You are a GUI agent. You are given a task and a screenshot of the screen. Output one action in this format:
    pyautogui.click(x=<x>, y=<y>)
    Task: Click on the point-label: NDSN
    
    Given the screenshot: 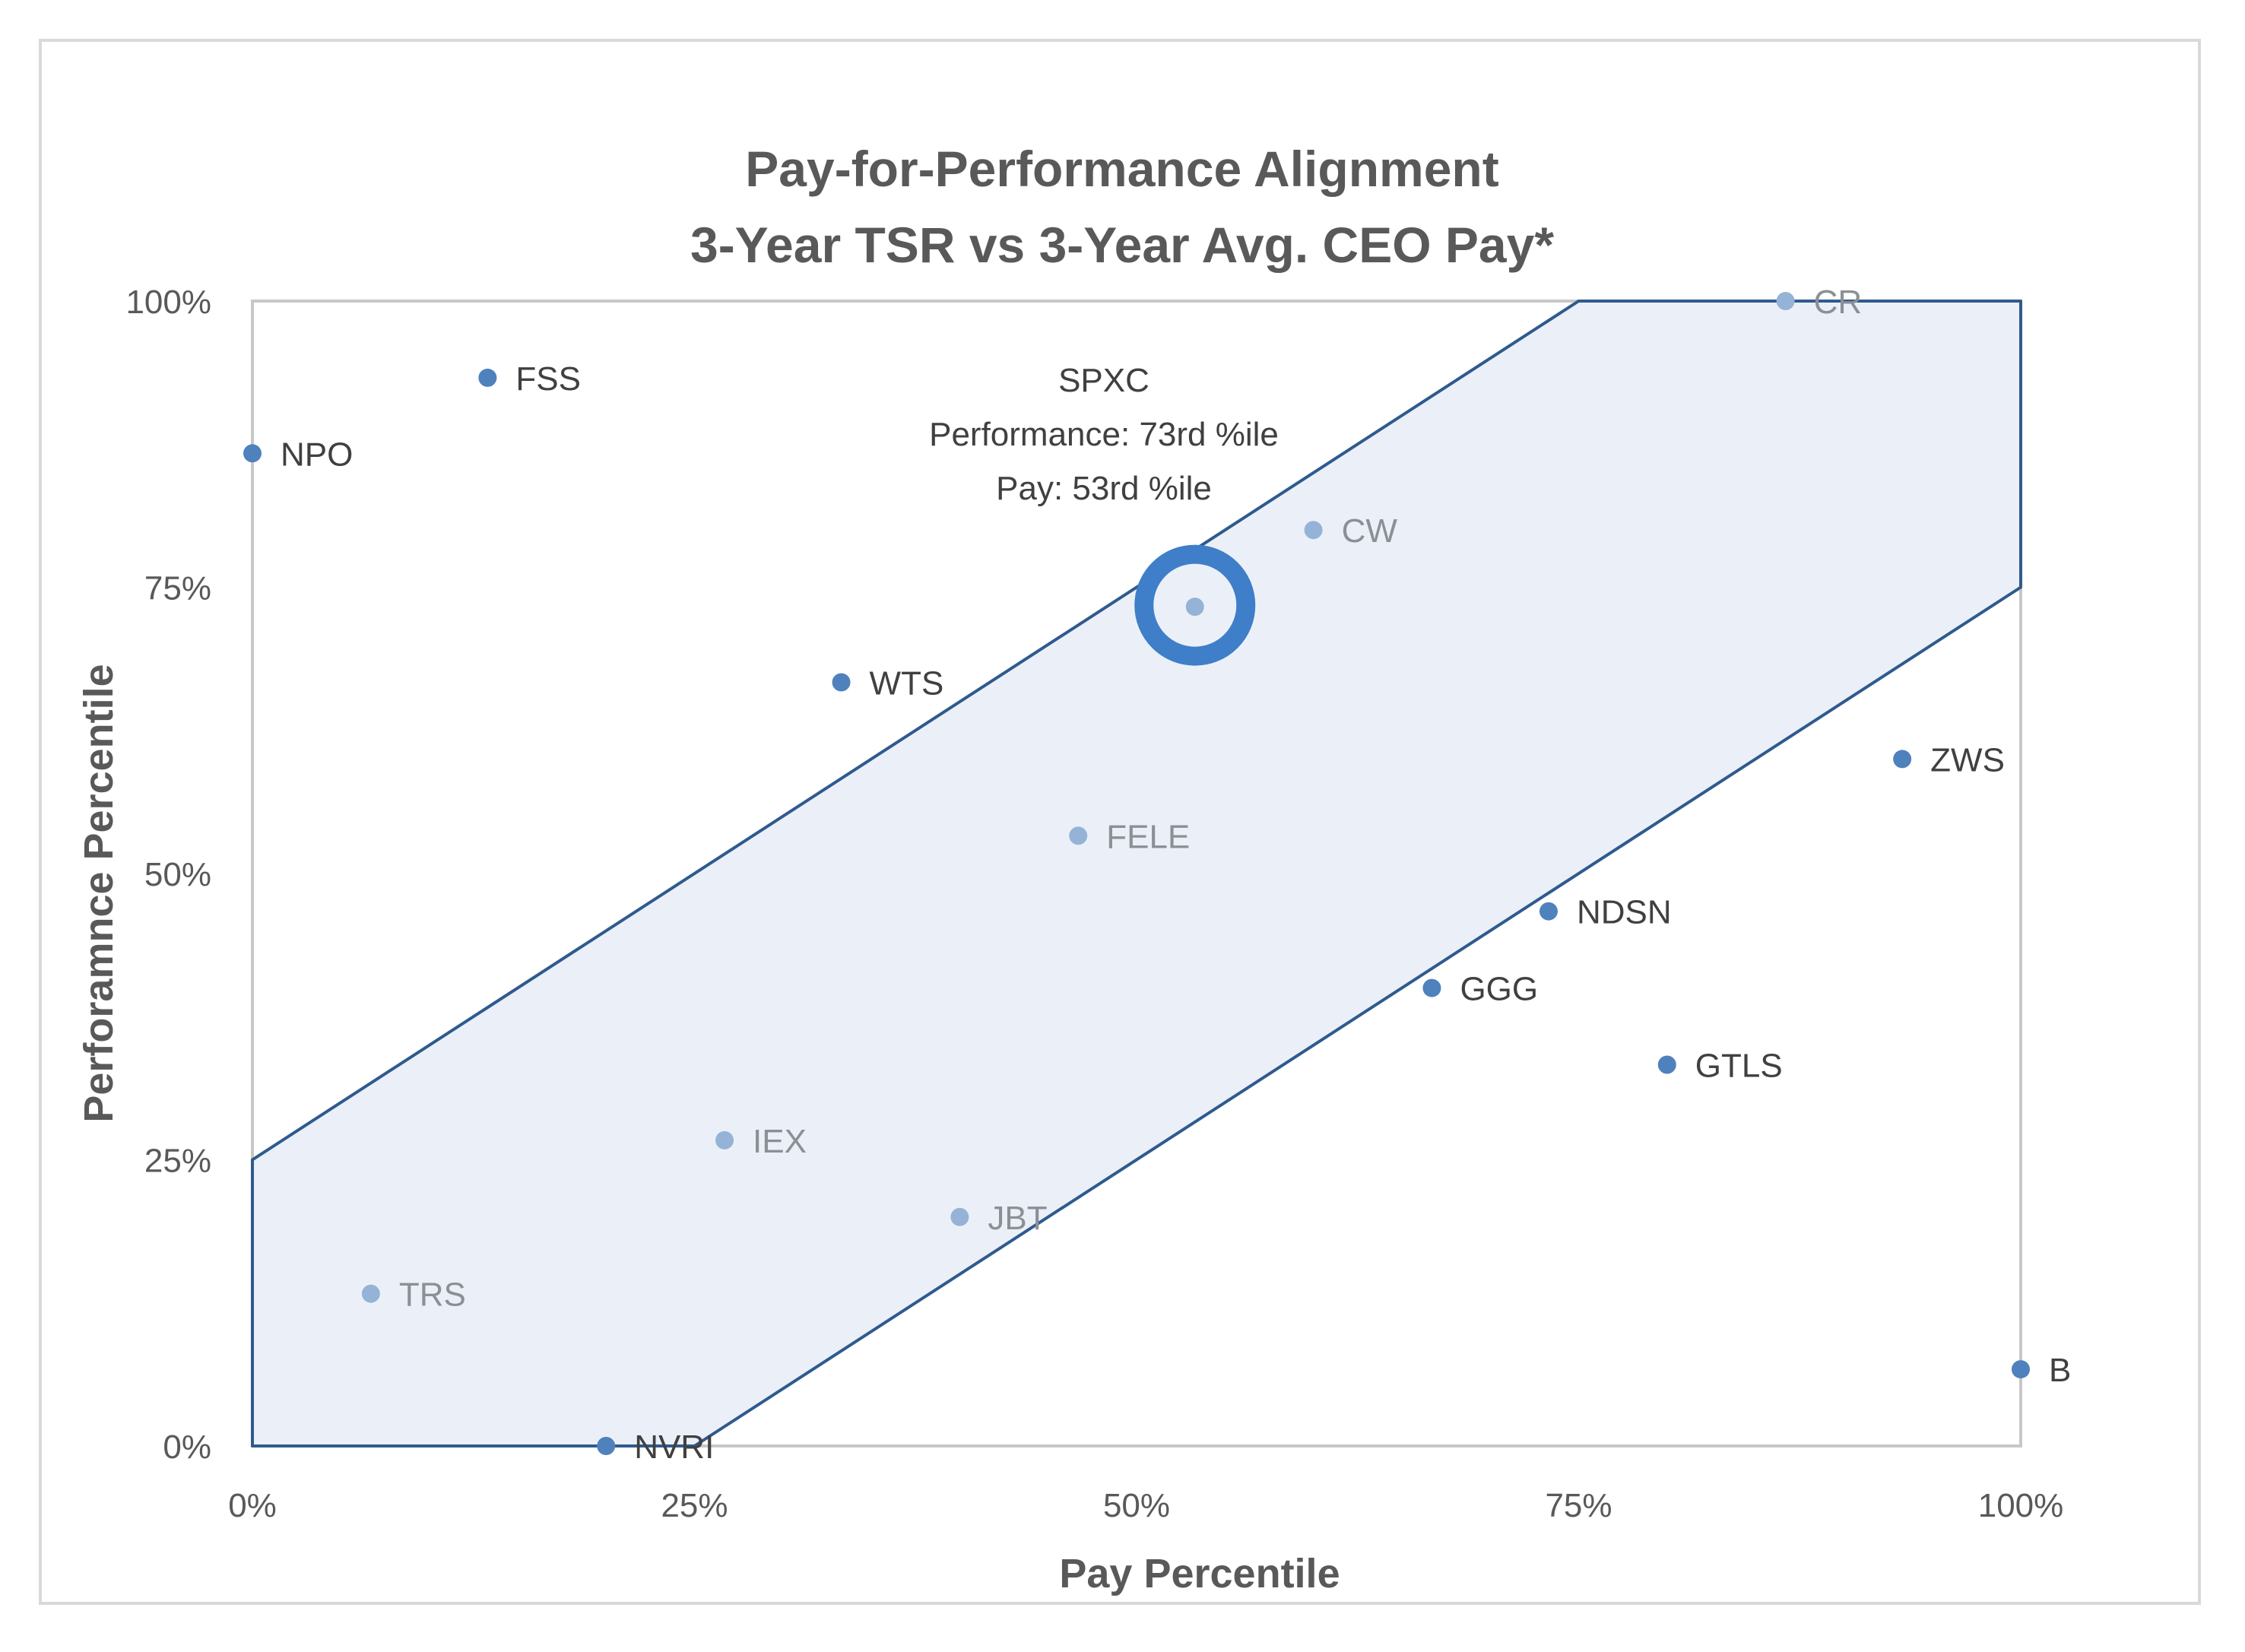 What is the action you would take?
    pyautogui.click(x=1624, y=912)
    